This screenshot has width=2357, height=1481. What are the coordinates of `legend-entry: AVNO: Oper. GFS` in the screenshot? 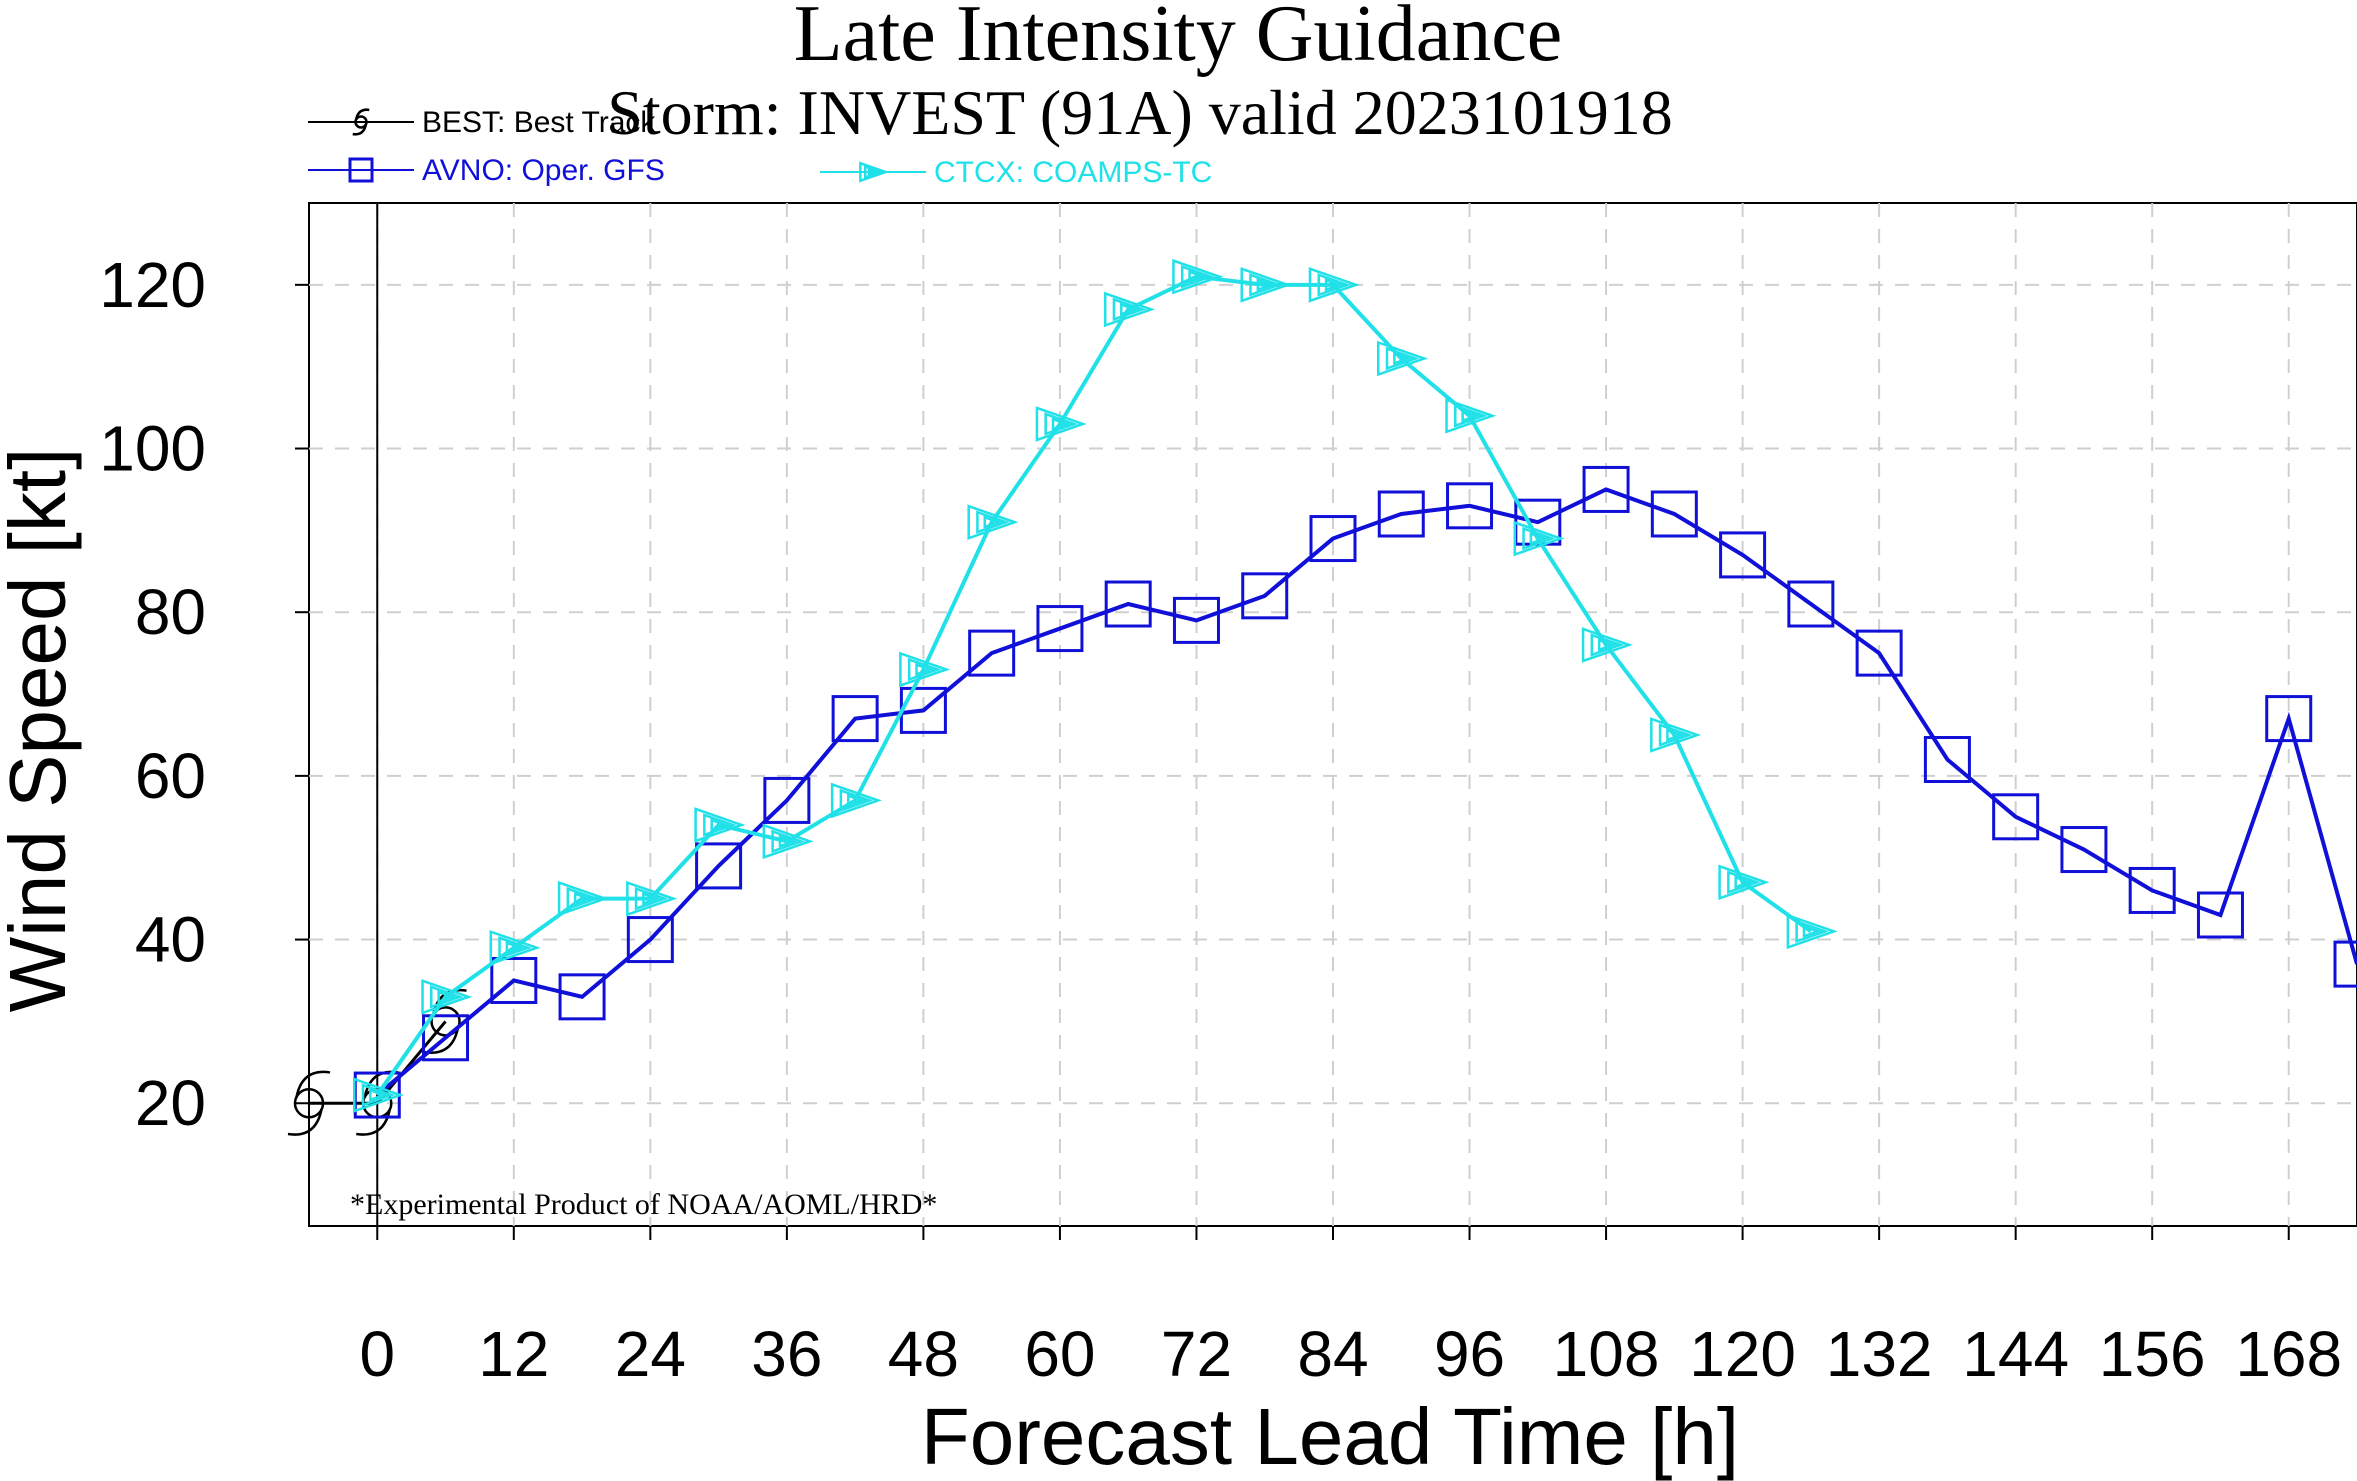 It's located at (486, 170).